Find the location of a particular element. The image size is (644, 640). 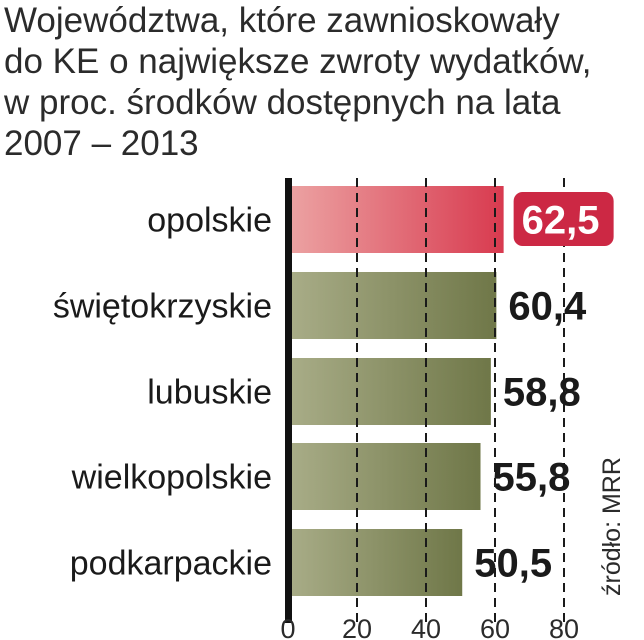

x-tick-label-40: 40 is located at coordinates (426, 627).